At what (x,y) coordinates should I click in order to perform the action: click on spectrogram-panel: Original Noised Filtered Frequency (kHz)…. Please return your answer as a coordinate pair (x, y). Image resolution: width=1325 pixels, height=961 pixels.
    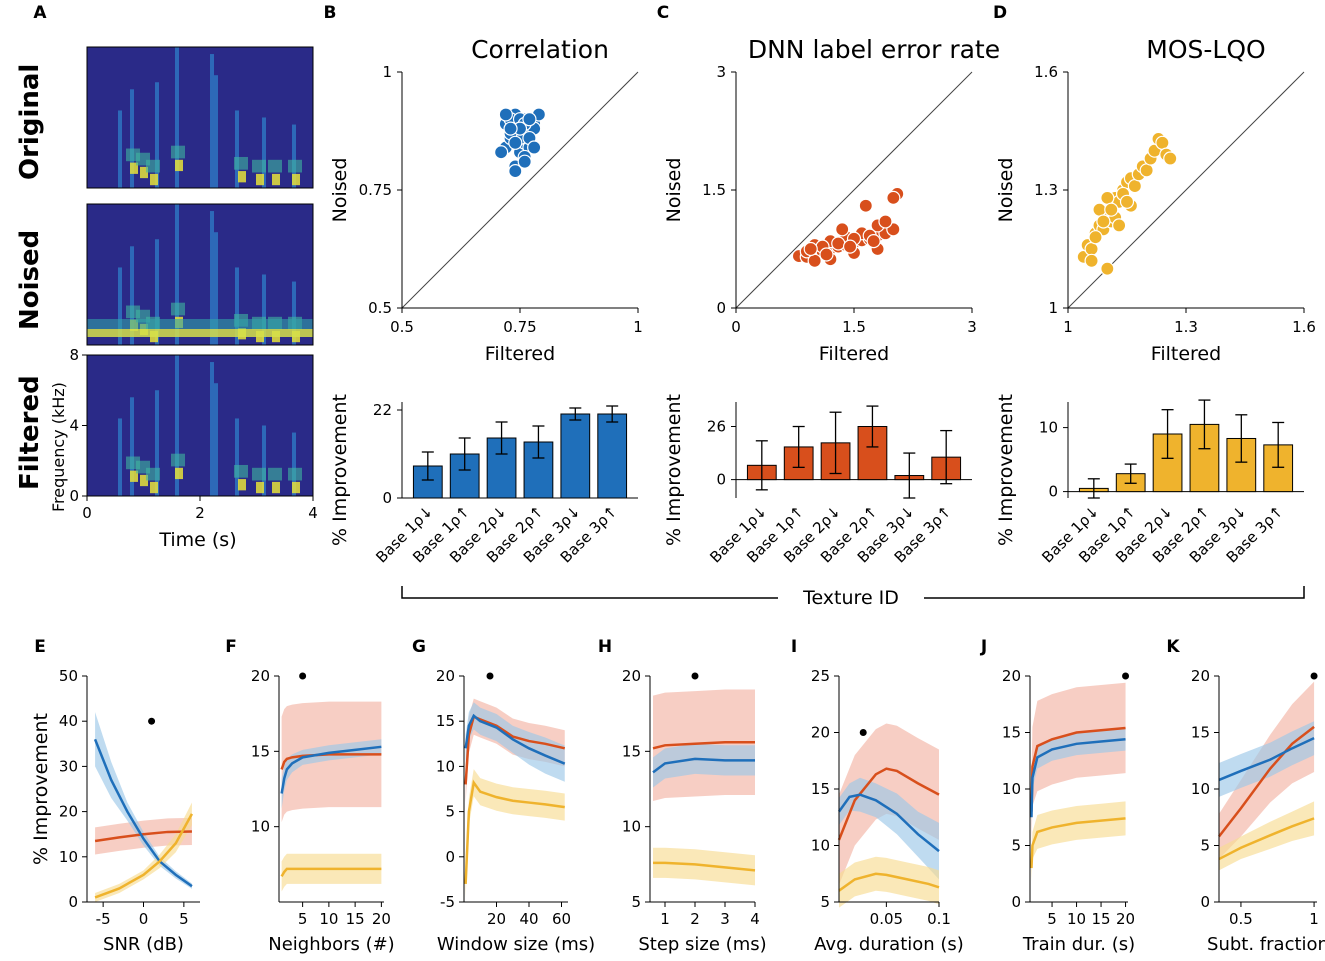
    Looking at the image, I should click on (166, 298).